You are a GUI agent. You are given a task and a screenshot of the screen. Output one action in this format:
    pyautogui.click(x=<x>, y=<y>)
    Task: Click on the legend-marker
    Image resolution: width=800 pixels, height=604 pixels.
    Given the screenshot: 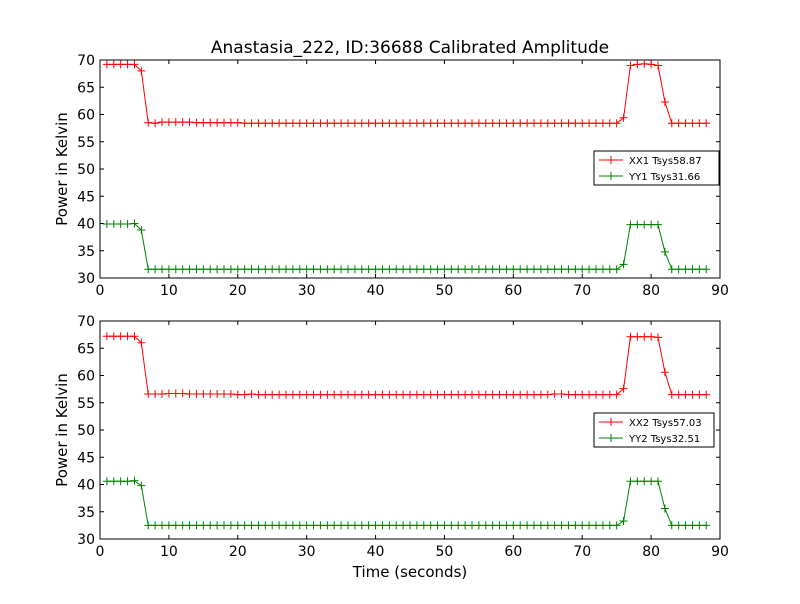 What is the action you would take?
    pyautogui.click(x=611, y=176)
    